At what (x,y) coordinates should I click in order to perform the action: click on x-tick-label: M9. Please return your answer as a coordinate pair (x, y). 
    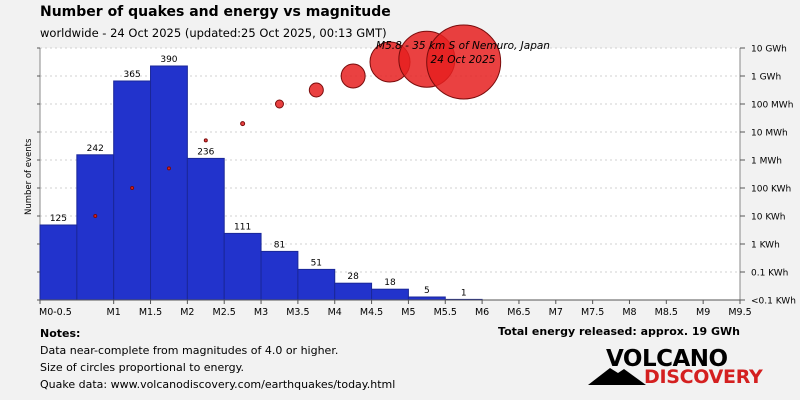
    Looking at the image, I should click on (703, 312).